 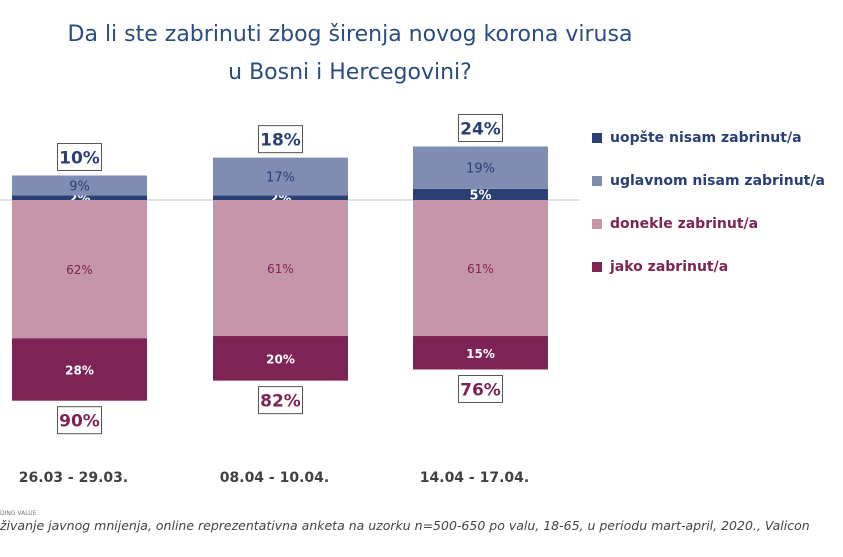 I want to click on total-label-worried: 76%, so click(x=480, y=390).